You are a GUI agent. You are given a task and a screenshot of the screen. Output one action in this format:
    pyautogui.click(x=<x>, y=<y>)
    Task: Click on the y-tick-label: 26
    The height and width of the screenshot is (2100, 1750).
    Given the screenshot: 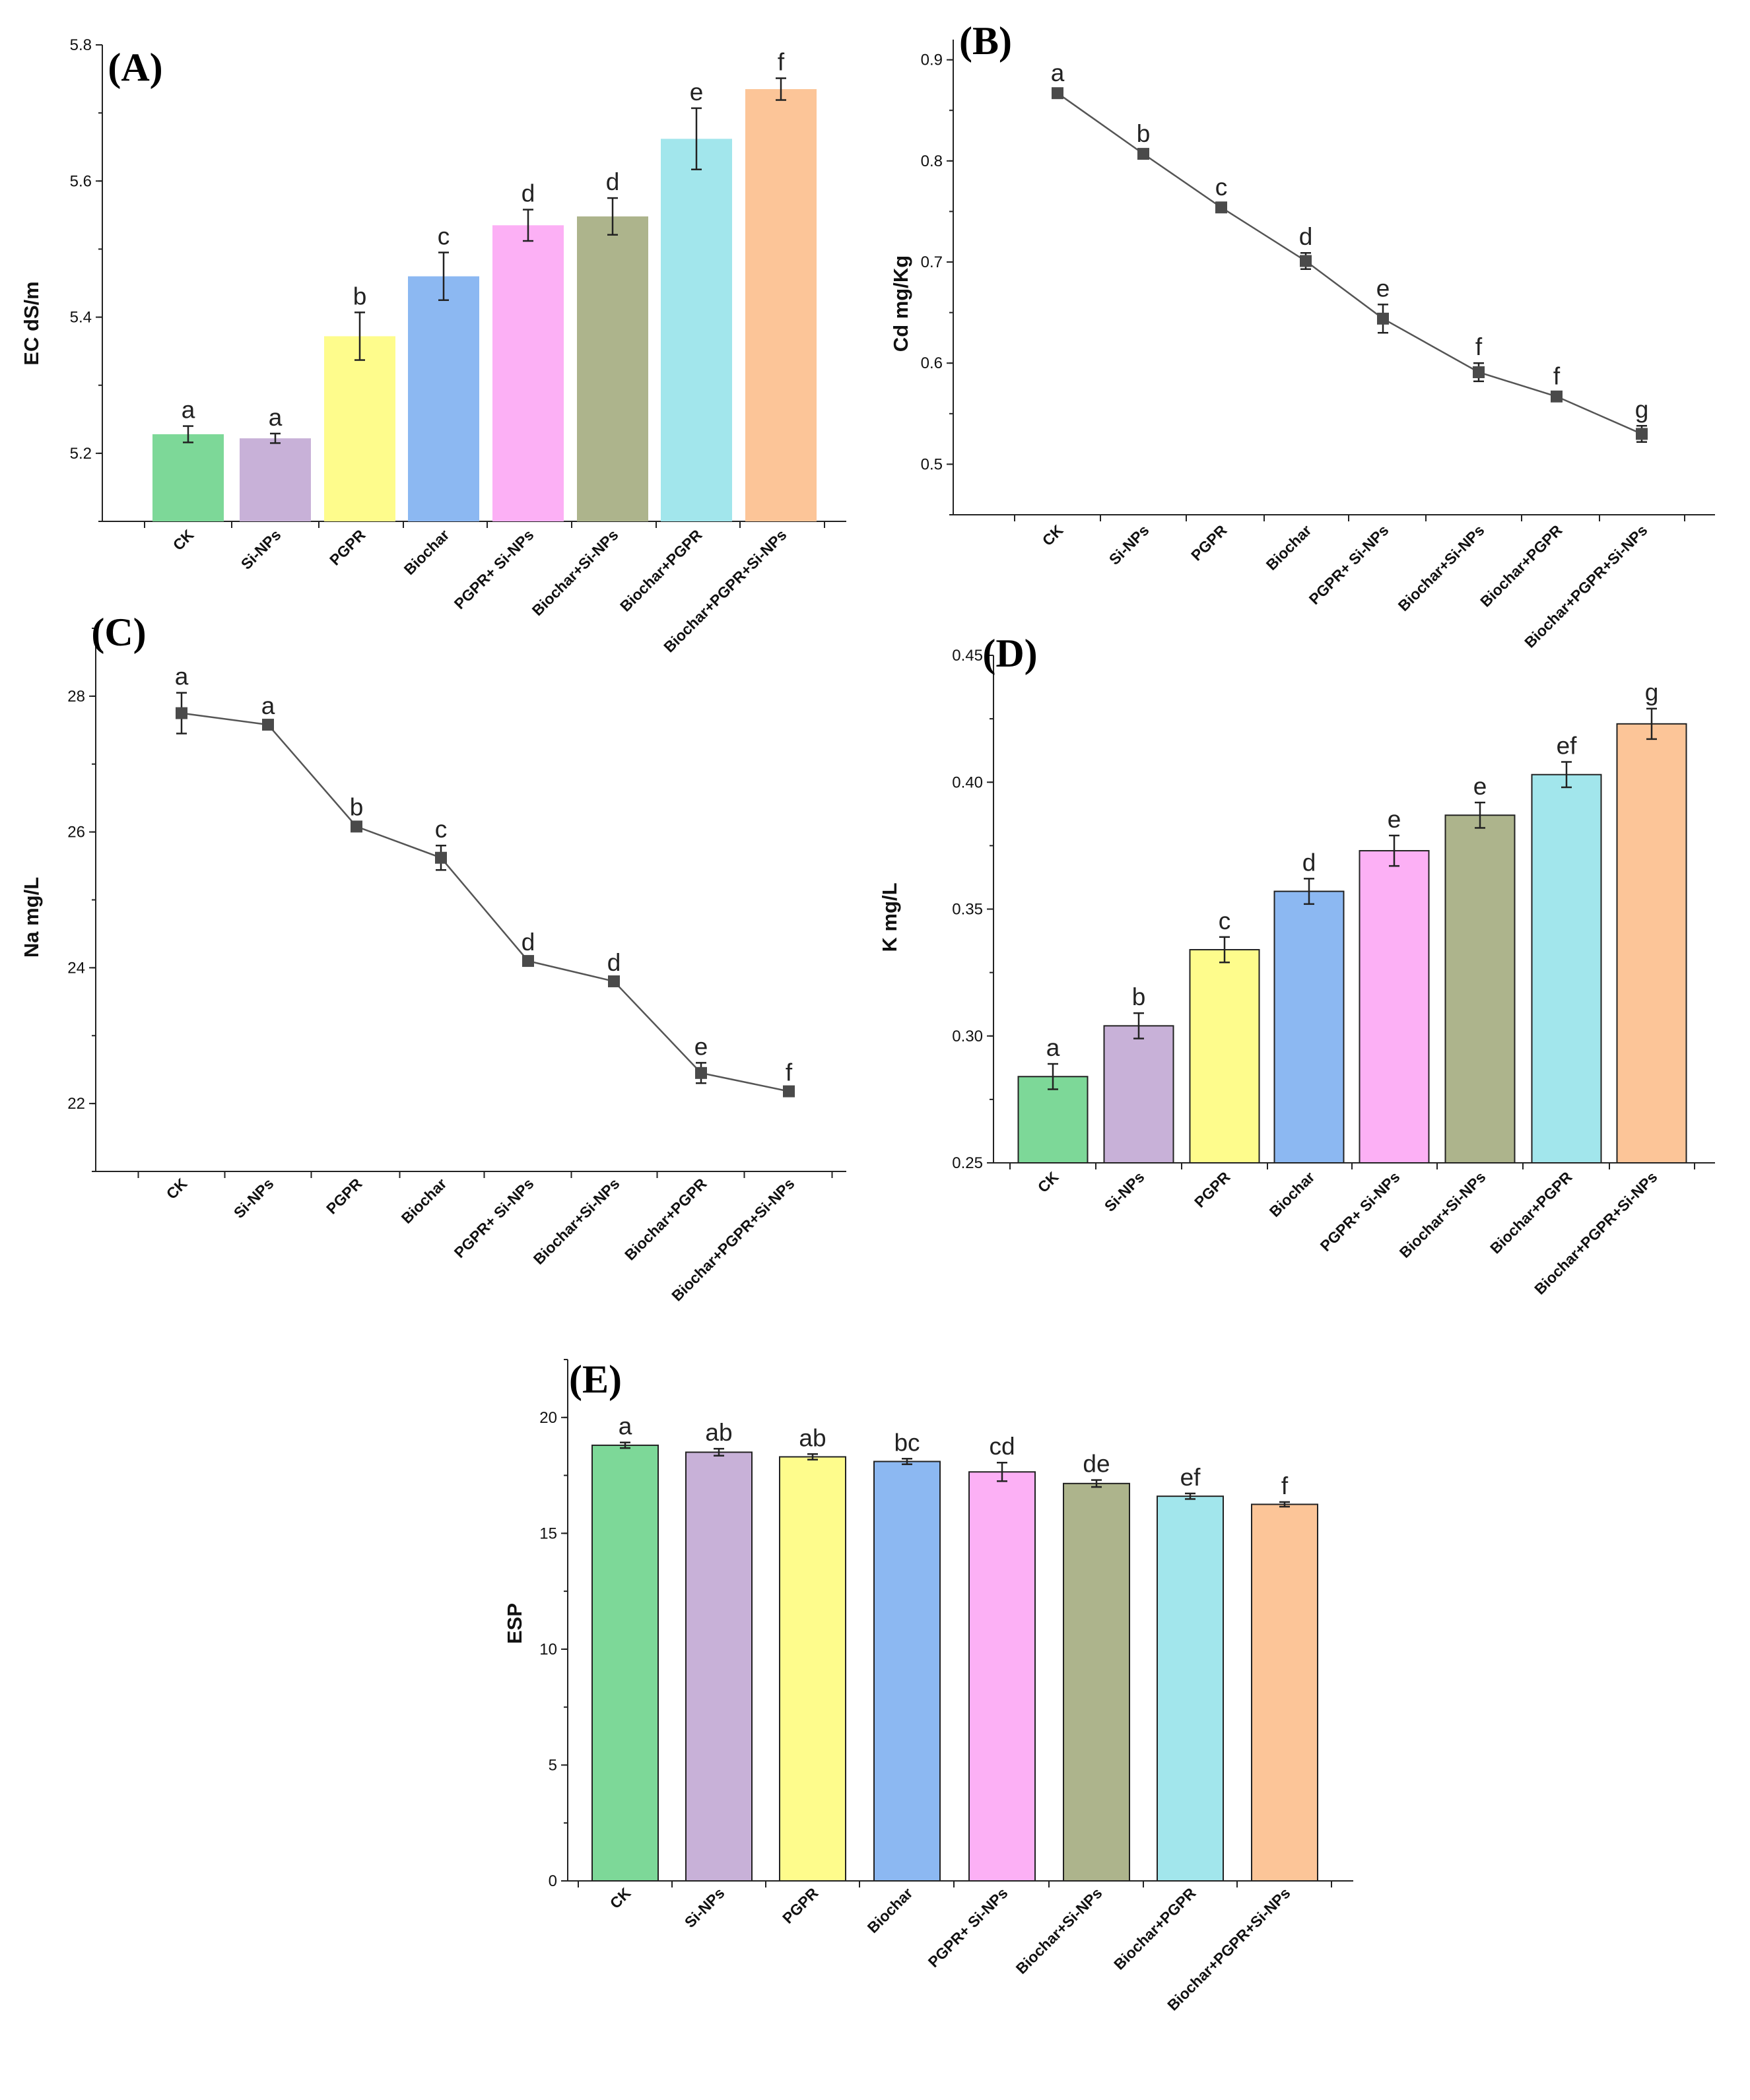 What is the action you would take?
    pyautogui.click(x=76, y=832)
    